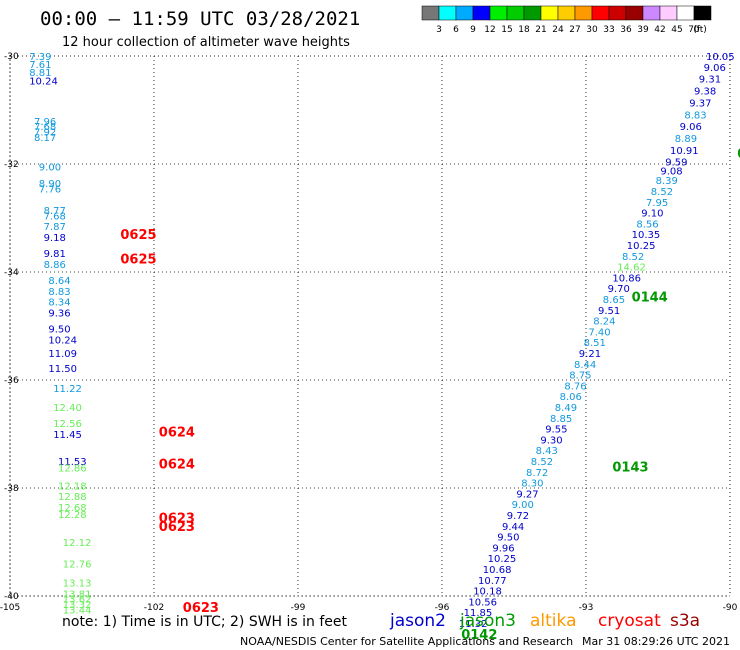  Describe the element at coordinates (738, 154) in the screenshot. I see `pass-label: 0145` at that location.